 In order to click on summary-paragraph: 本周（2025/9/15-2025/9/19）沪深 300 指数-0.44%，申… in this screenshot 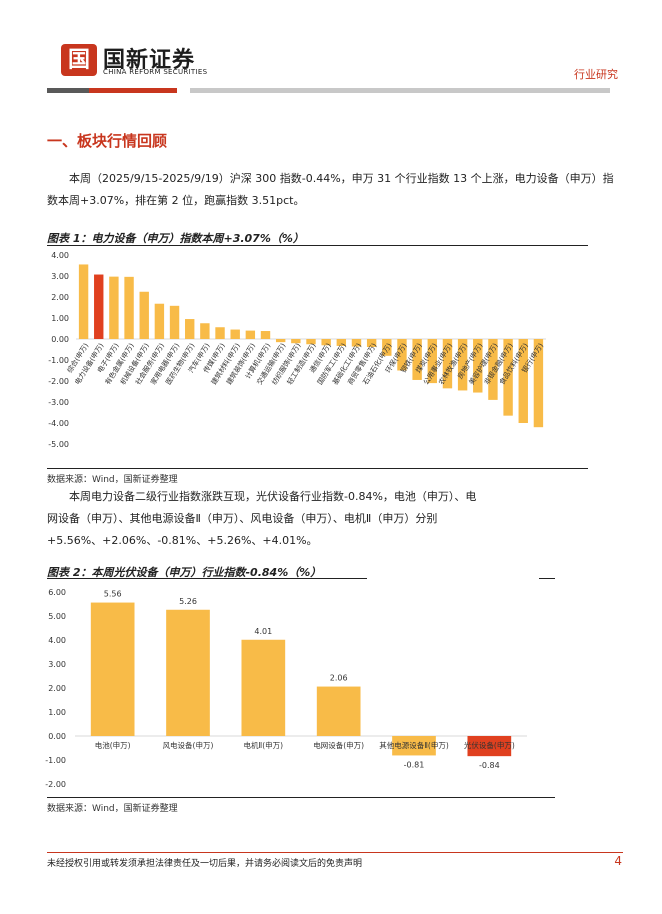, I will do `click(330, 189)`.